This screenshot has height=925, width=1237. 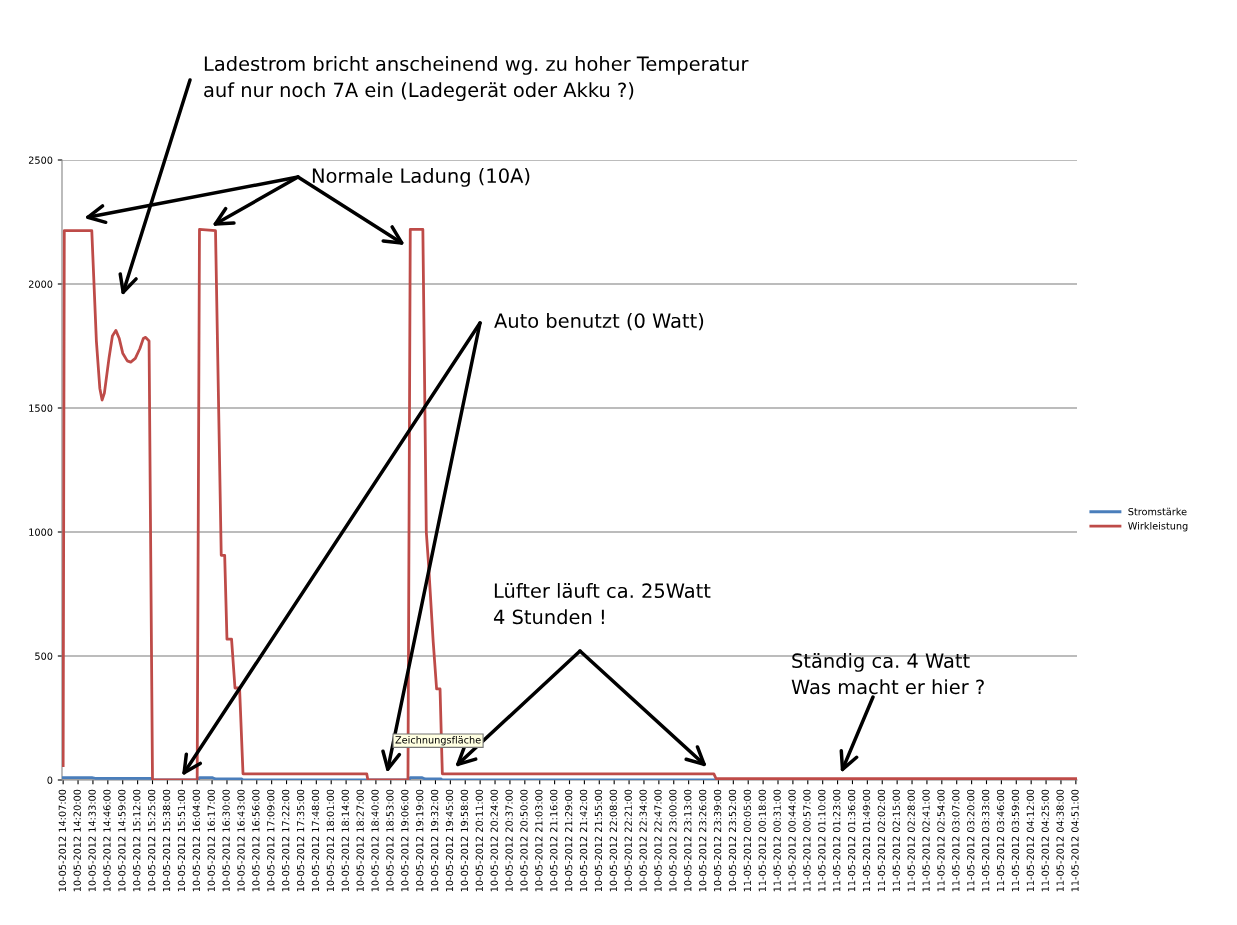 I want to click on x-tick-label: 10-05-2012 20:37:00, so click(x=509, y=840).